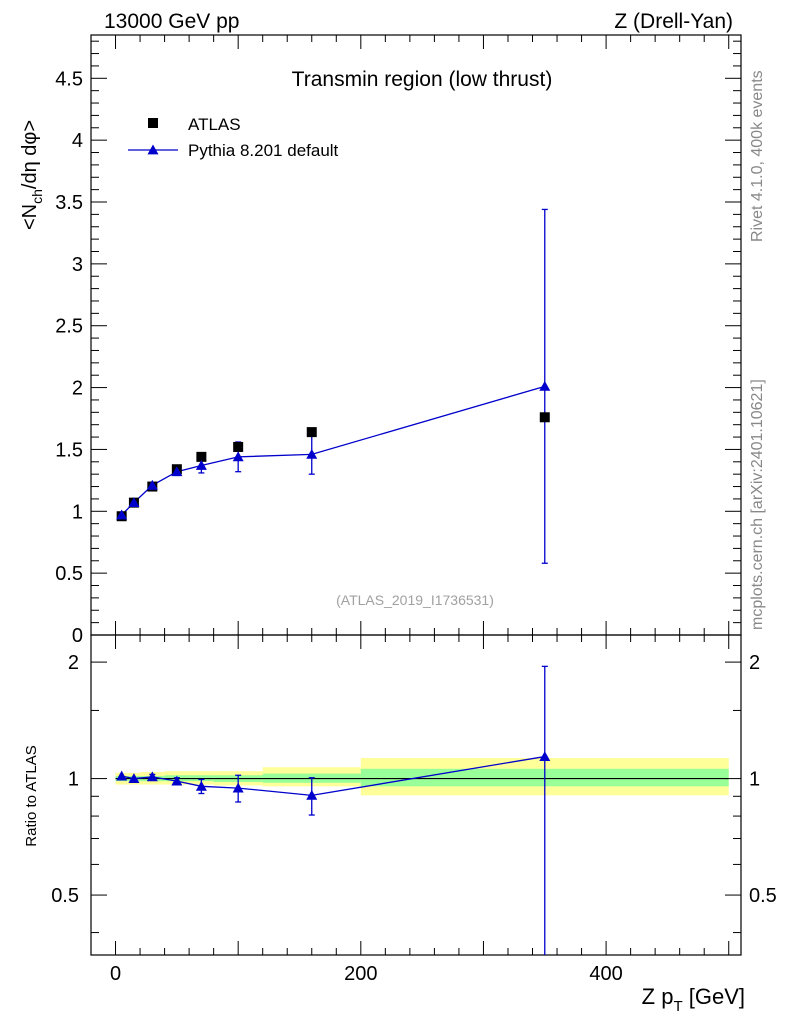  I want to click on legend-atlas-label: ATLAS, so click(214, 124).